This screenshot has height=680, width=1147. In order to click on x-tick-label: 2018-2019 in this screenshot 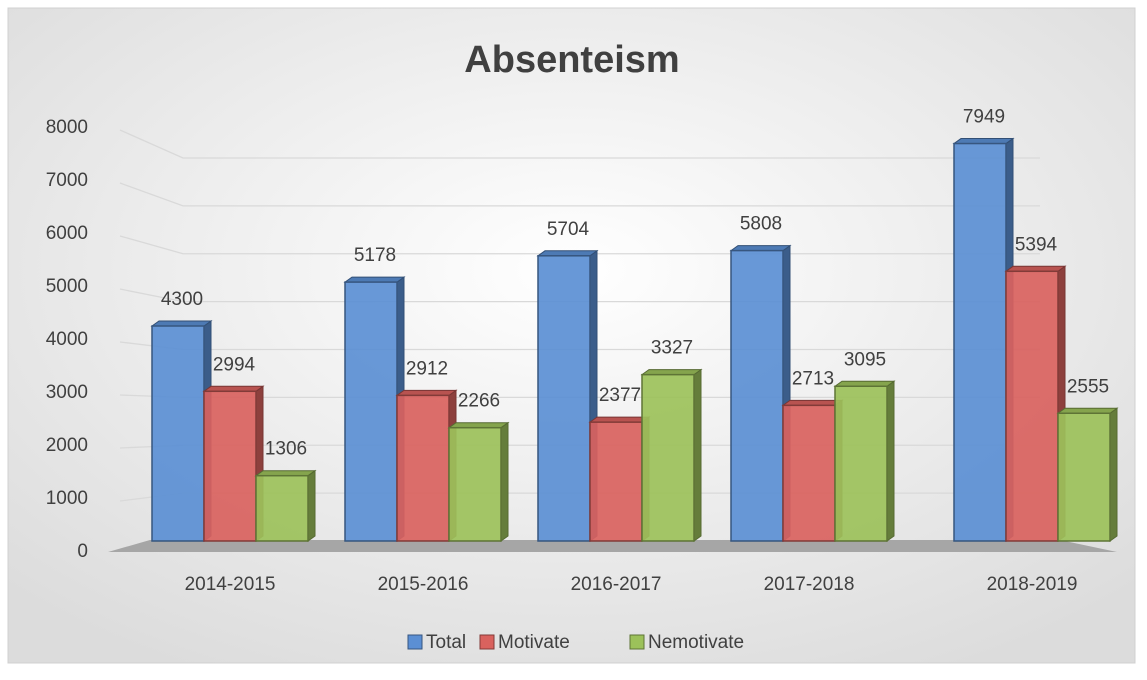, I will do `click(1032, 584)`.